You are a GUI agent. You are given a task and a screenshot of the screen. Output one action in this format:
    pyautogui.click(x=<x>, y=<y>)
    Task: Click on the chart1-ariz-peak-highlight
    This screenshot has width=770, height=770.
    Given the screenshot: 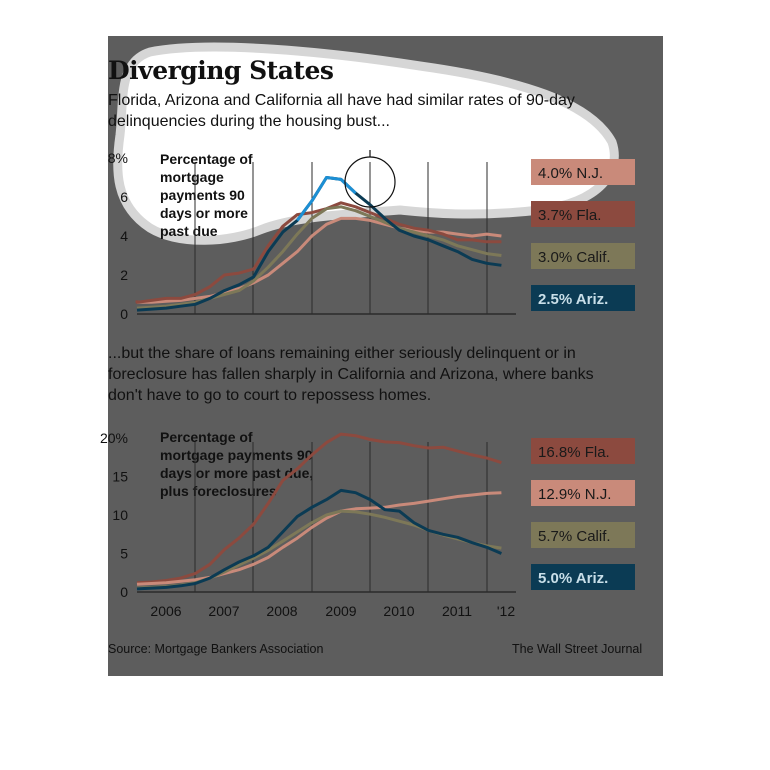 What is the action you would take?
    pyautogui.click(x=326, y=199)
    